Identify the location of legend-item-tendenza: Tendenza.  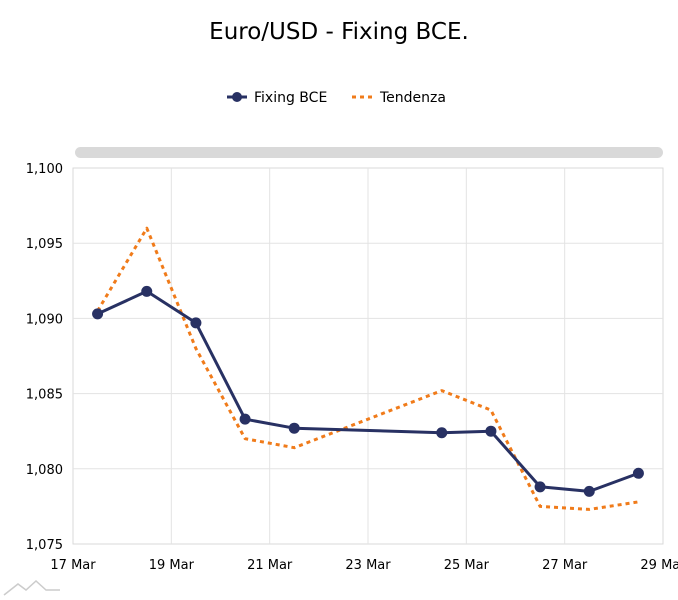
(399, 98).